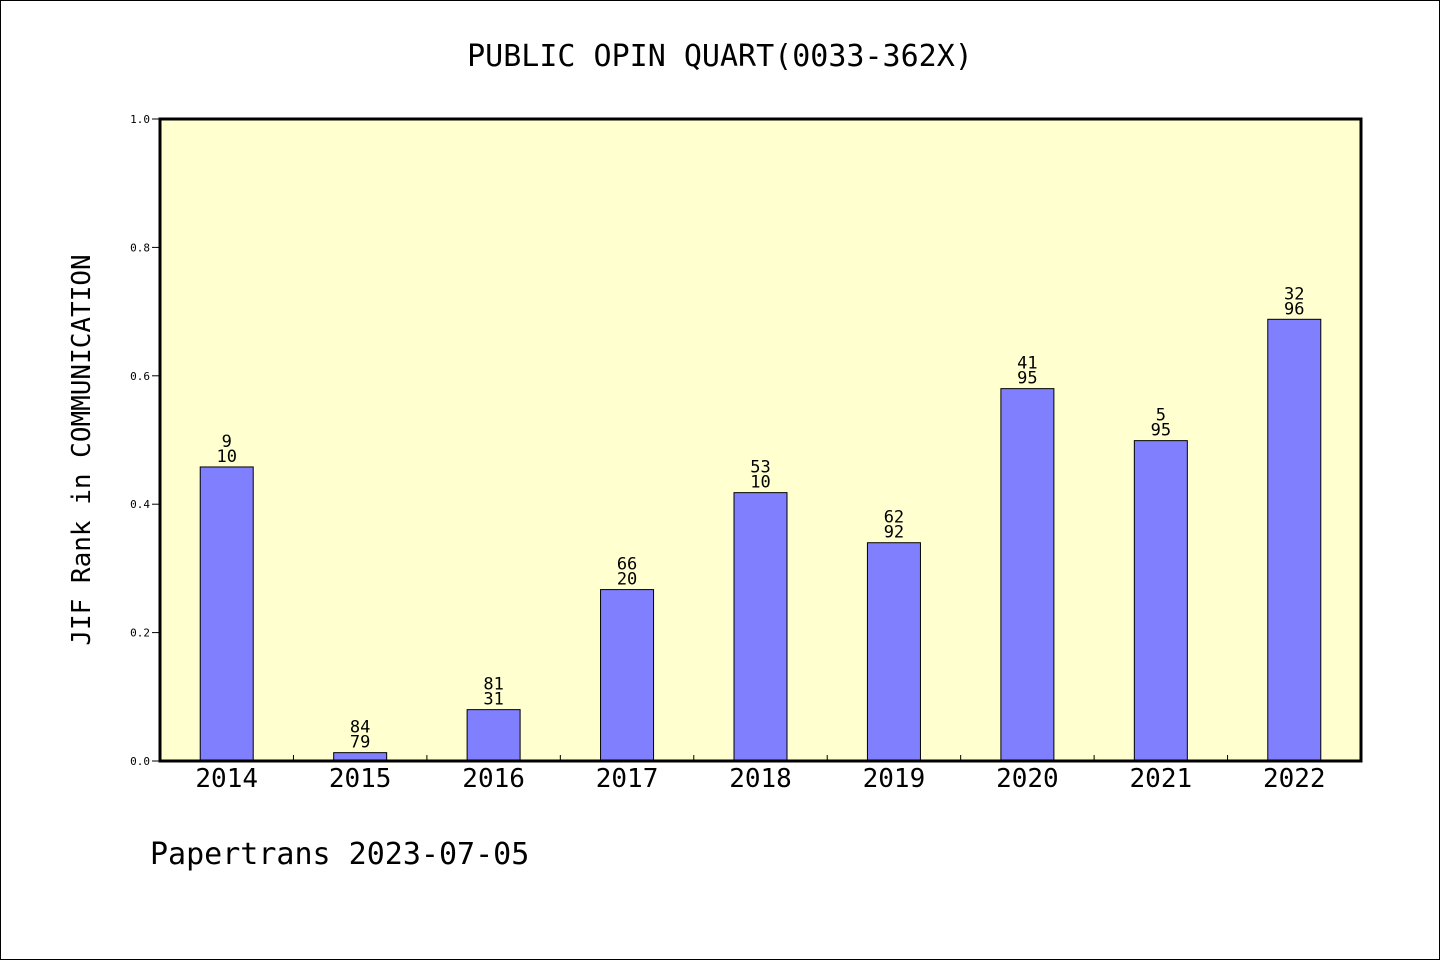  Describe the element at coordinates (140, 633) in the screenshot. I see `y-tick-label: 0.2` at that location.